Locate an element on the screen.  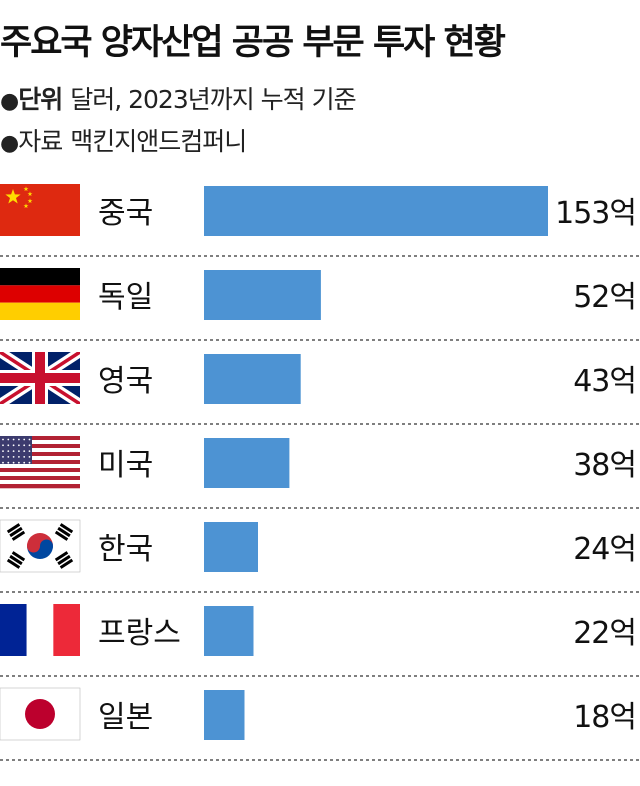
france-flag-icon is located at coordinates (40, 630).